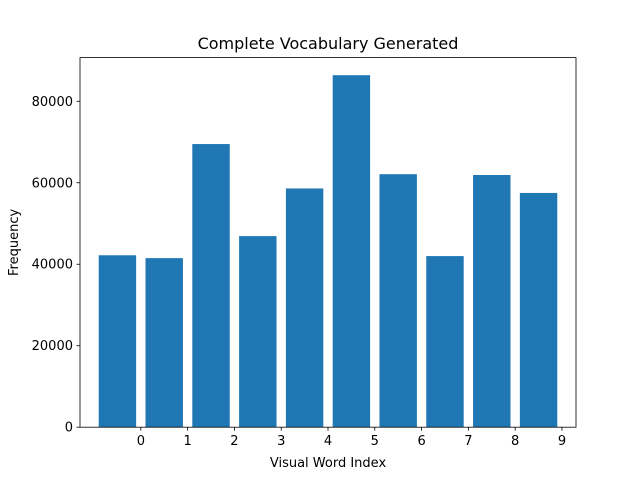 The image size is (640, 480). What do you see at coordinates (562, 441) in the screenshot?
I see `x-tick-label: 9` at bounding box center [562, 441].